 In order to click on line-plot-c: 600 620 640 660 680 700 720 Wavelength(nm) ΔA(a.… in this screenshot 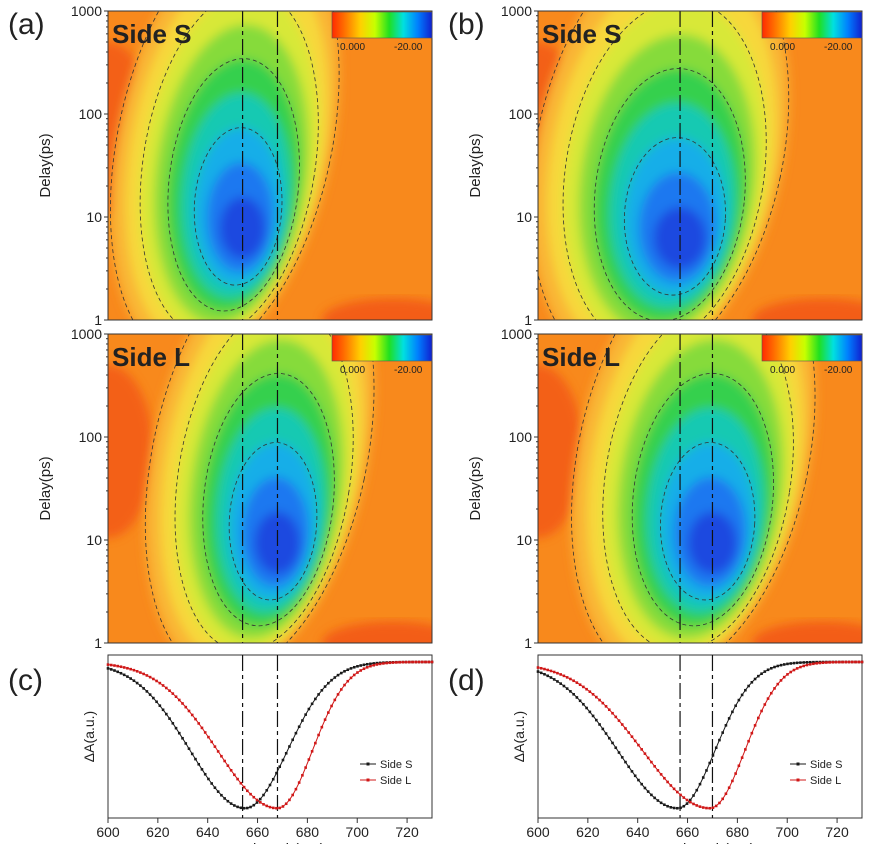, I will do `click(257, 749)`.